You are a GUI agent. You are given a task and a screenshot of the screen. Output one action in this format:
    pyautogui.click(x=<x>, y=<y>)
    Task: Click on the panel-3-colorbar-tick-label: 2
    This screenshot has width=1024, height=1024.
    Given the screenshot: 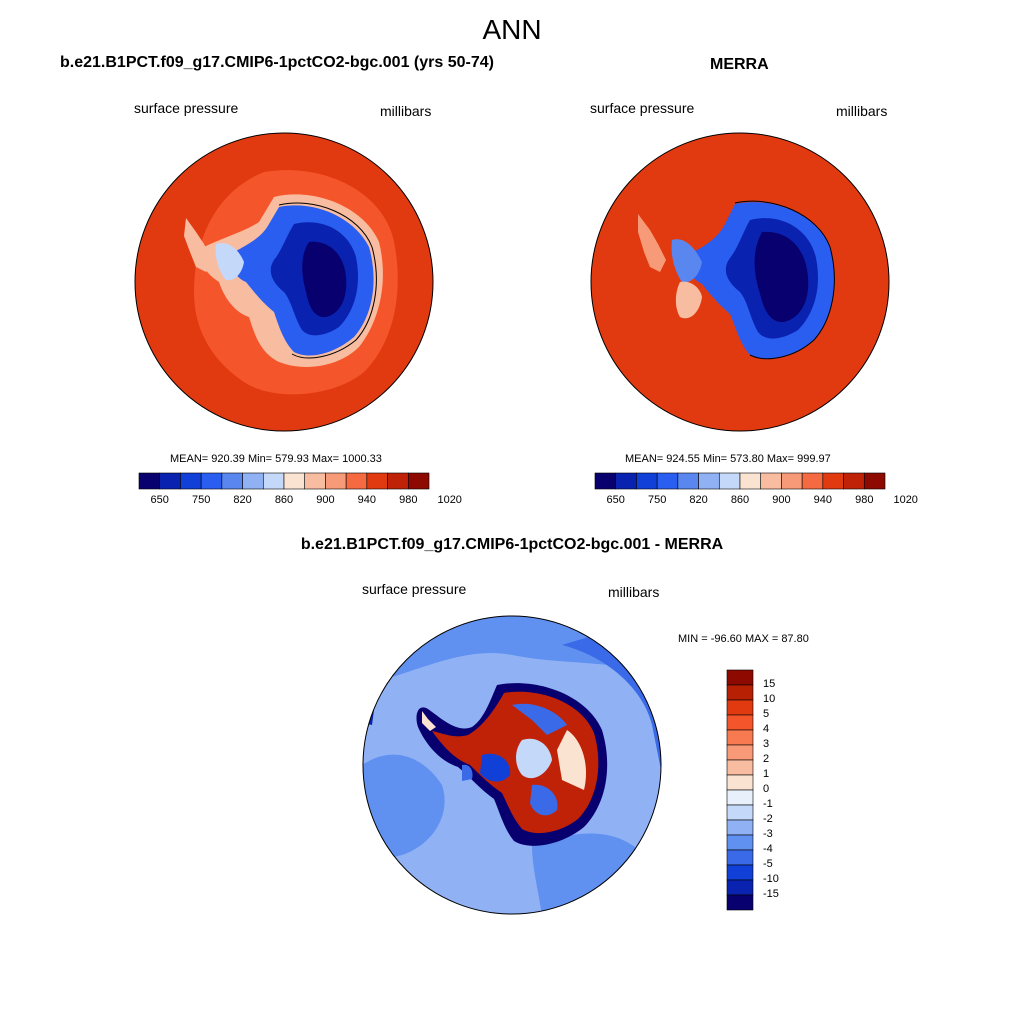 What is the action you would take?
    pyautogui.click(x=766, y=759)
    